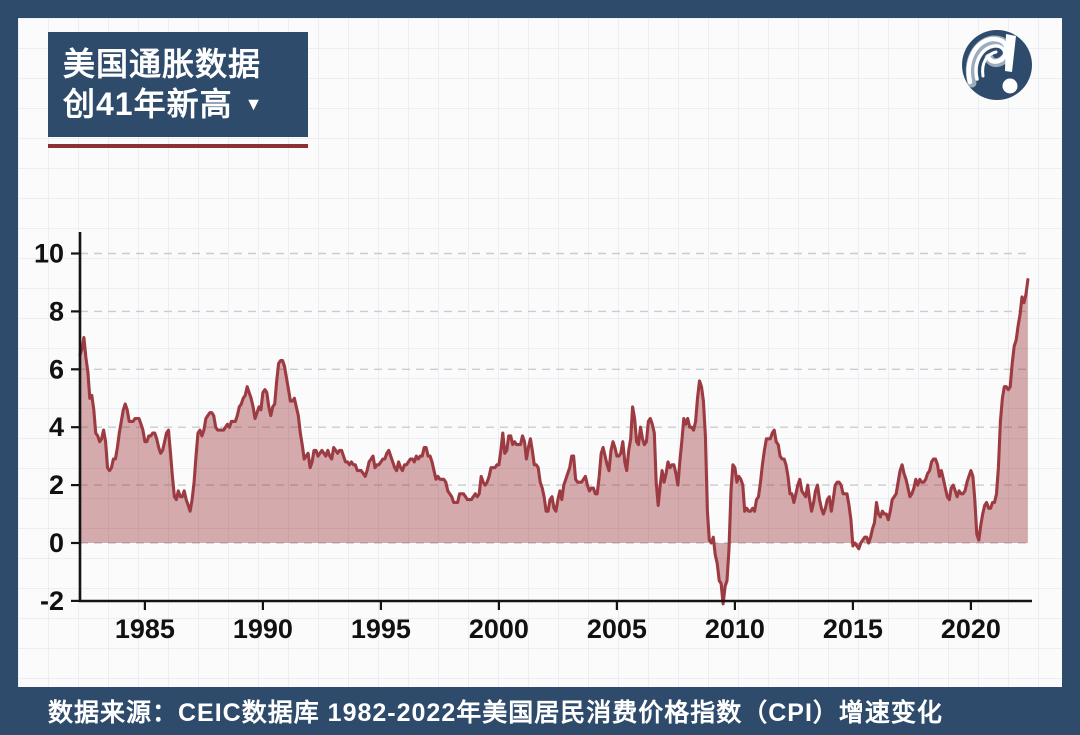  Describe the element at coordinates (254, 104) in the screenshot. I see `dropdown-triangle-icon: ▼` at that location.